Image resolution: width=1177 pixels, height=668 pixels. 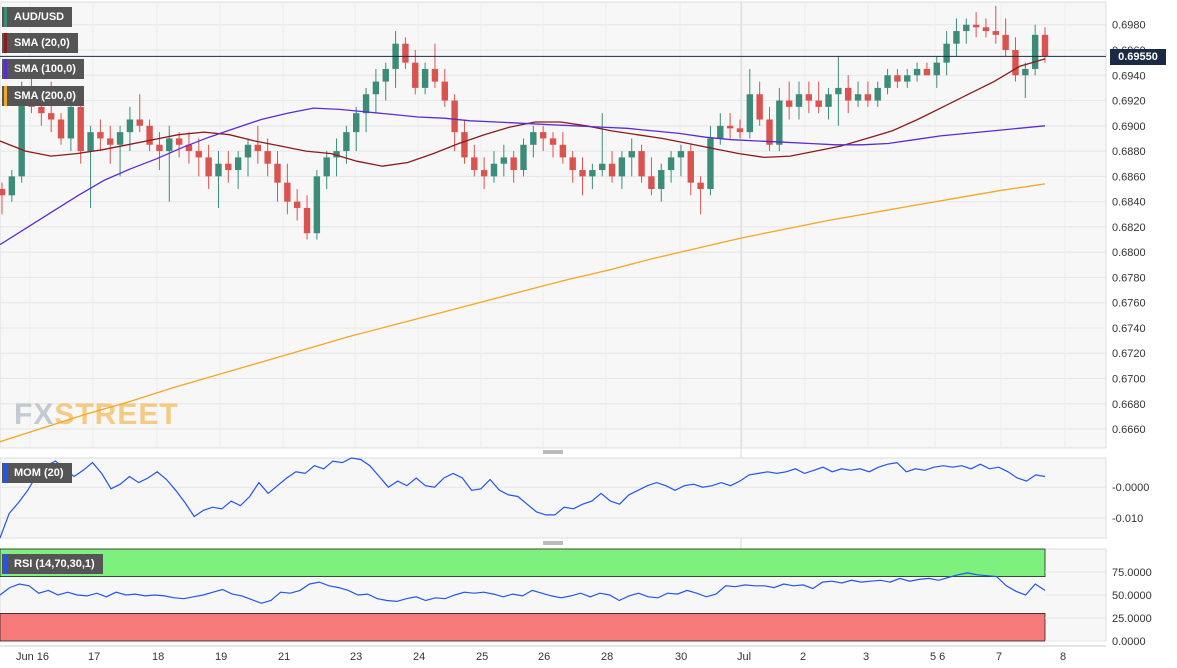 I want to click on sma100-legend: SMA (100,0), so click(x=43, y=69).